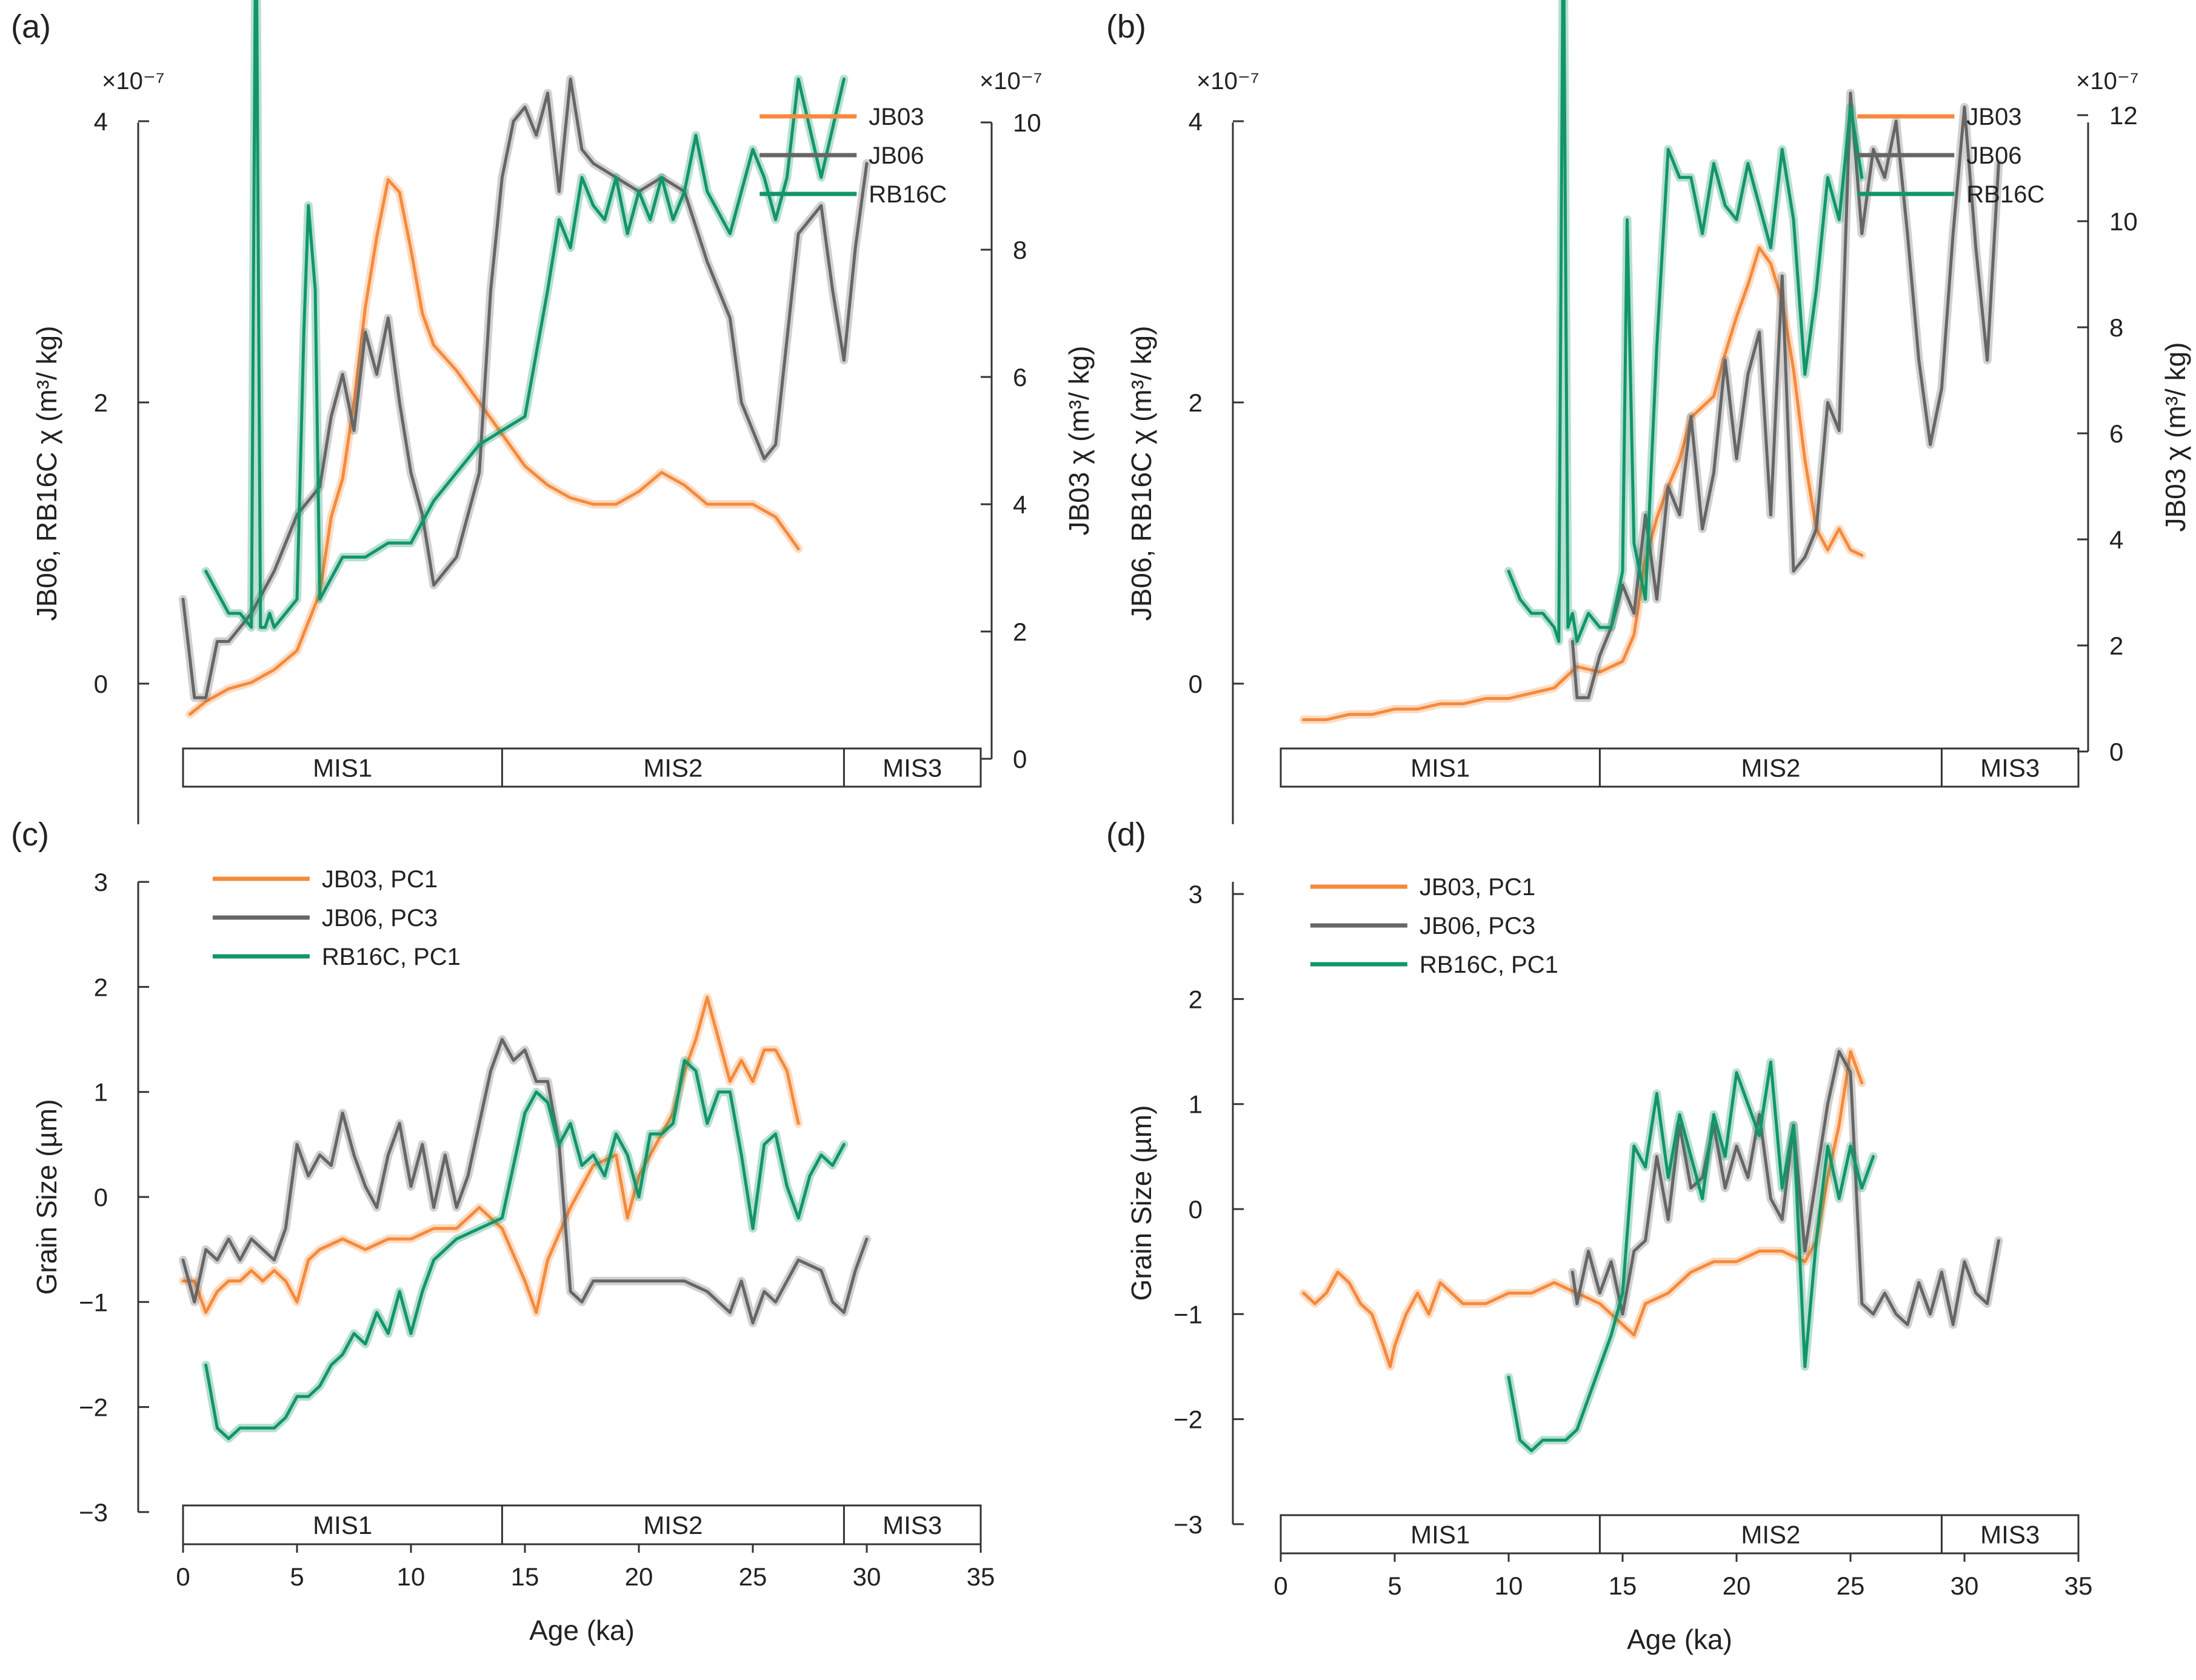  I want to click on y-tick-label: 1, so click(101, 1092).